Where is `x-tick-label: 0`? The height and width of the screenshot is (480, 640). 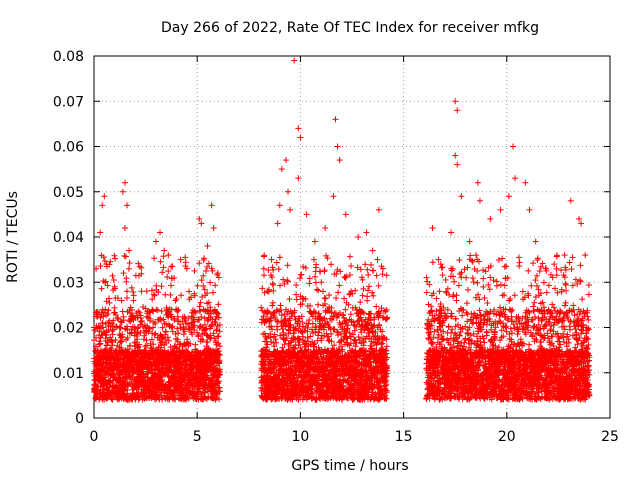 x-tick-label: 0 is located at coordinates (94, 437).